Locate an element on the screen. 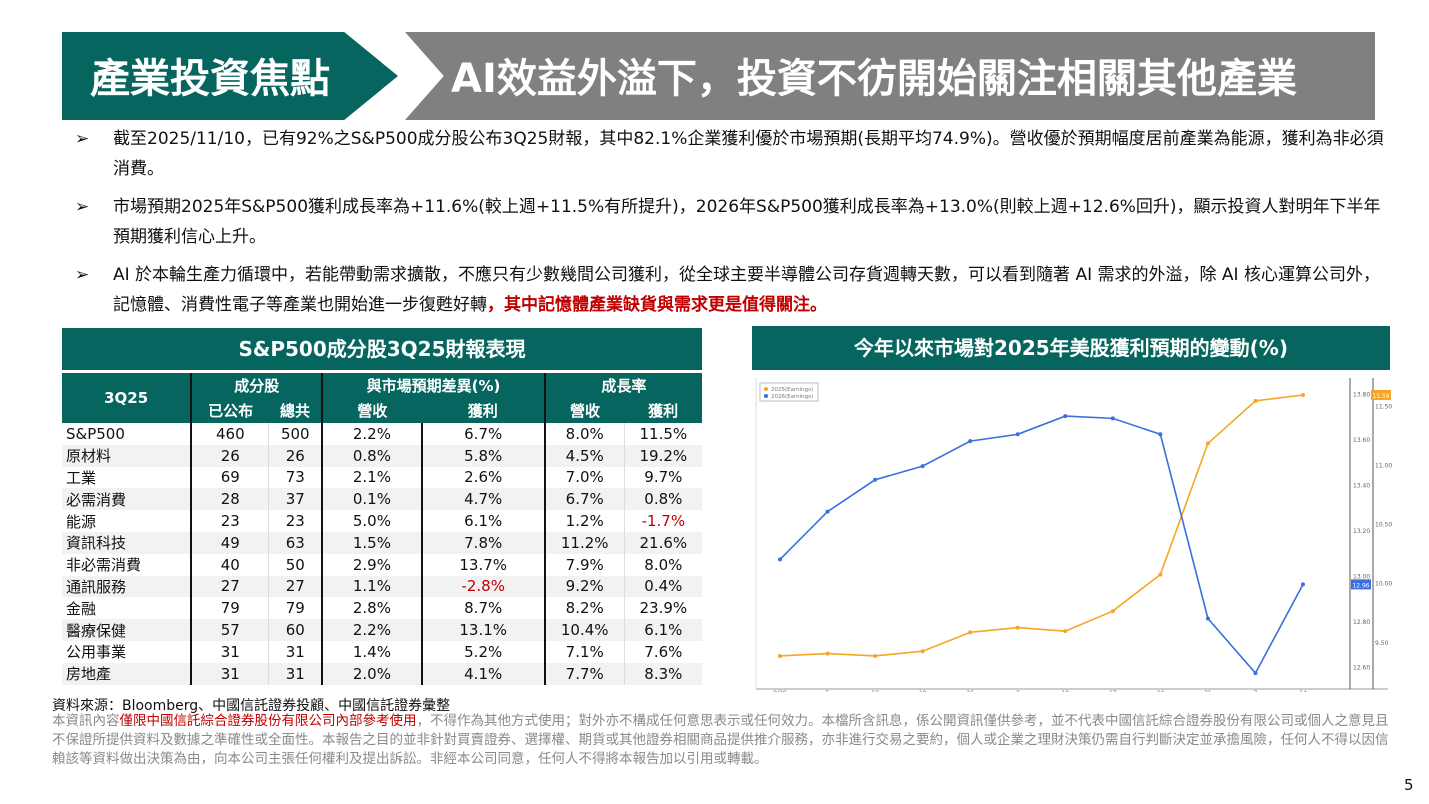  table-cell: 2.8% is located at coordinates (371, 608).